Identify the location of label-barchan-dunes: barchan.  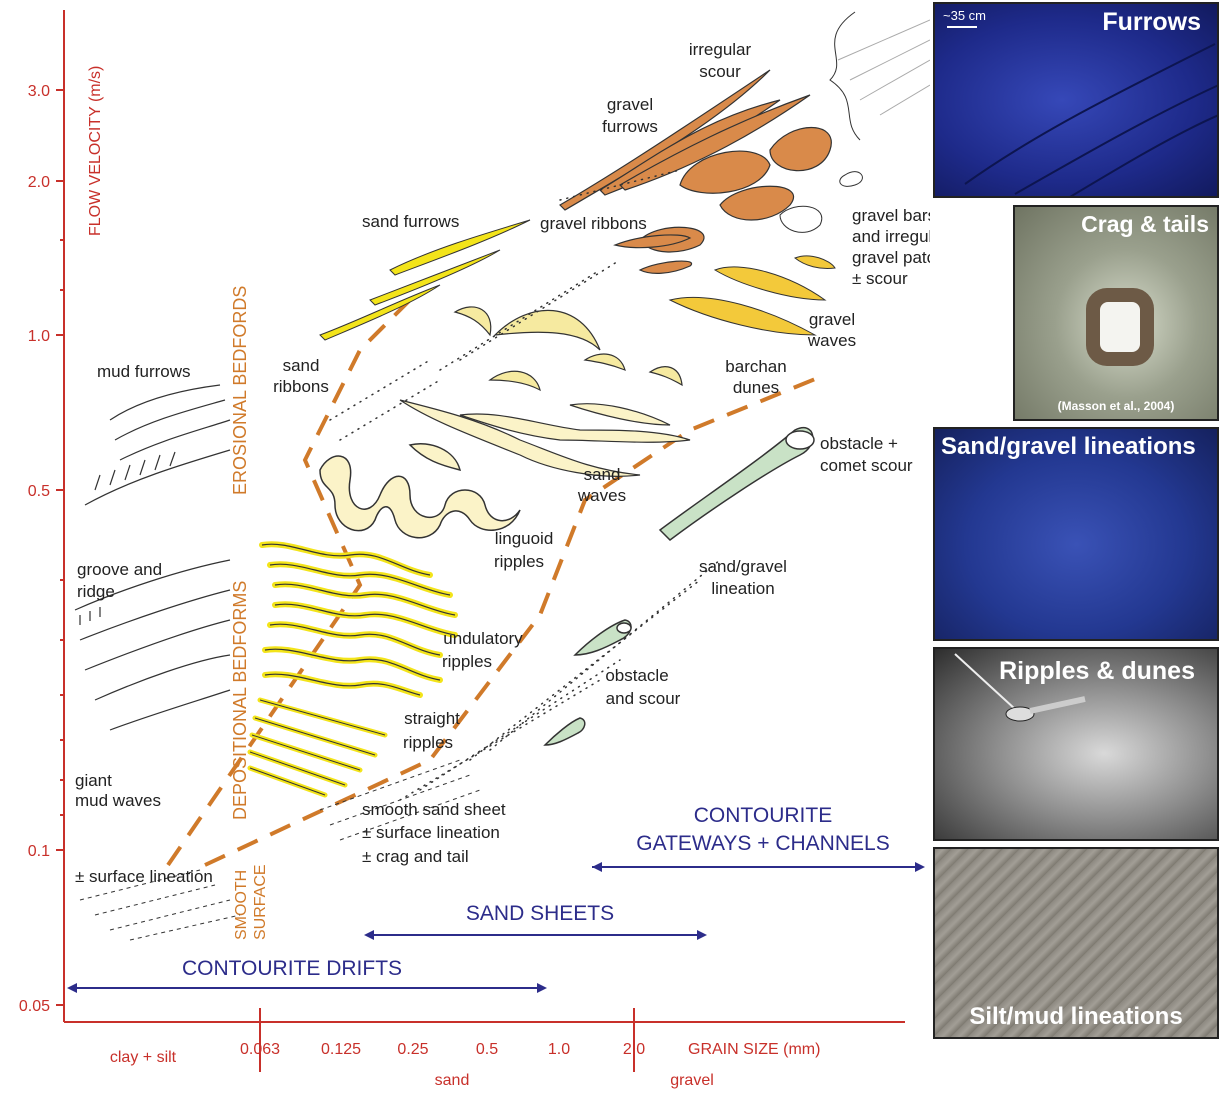
(755, 366).